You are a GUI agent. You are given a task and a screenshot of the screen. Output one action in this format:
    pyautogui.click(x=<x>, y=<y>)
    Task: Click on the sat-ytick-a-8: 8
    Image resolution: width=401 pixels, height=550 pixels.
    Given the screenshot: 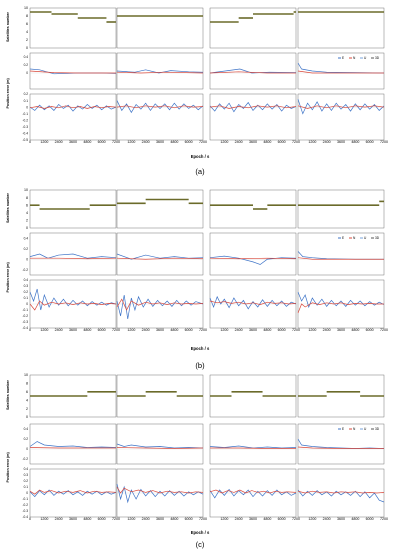 What is the action you would take?
    pyautogui.click(x=27, y=16)
    